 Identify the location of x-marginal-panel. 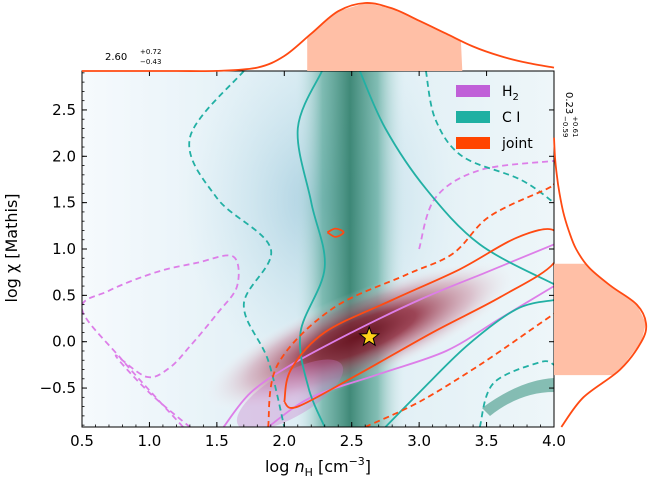
(318, 37).